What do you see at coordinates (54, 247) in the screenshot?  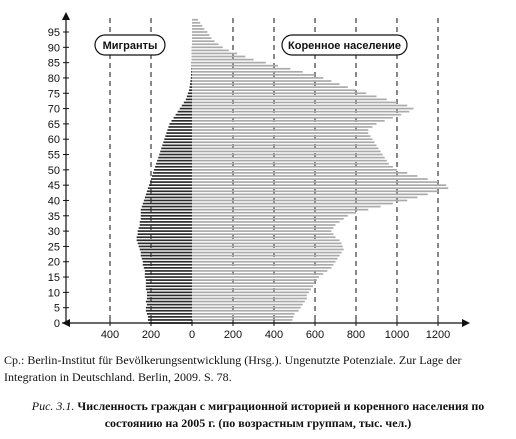 I see `y-tick-label: 25` at bounding box center [54, 247].